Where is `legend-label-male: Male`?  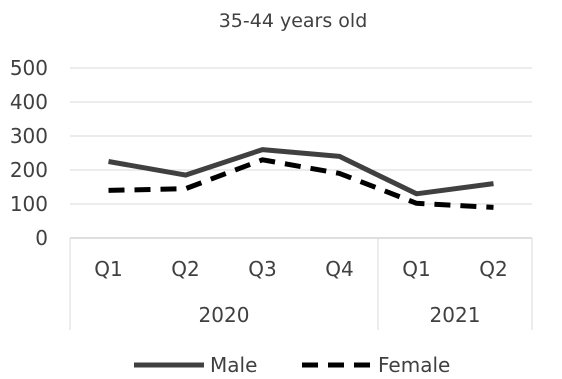
legend-label-male: Male is located at coordinates (233, 365).